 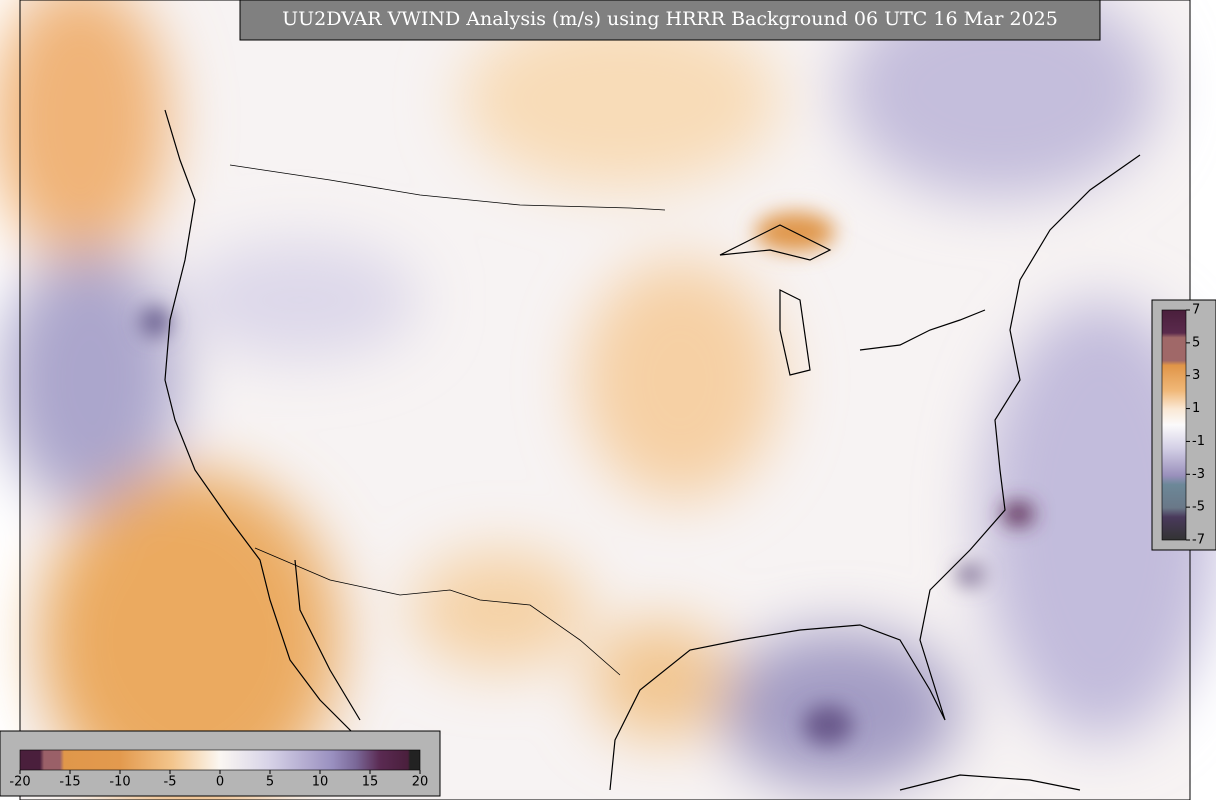 I want to click on colorbar-horizontal: -20 -15 -10 -5 0 5 10 15 20, so click(x=220, y=763).